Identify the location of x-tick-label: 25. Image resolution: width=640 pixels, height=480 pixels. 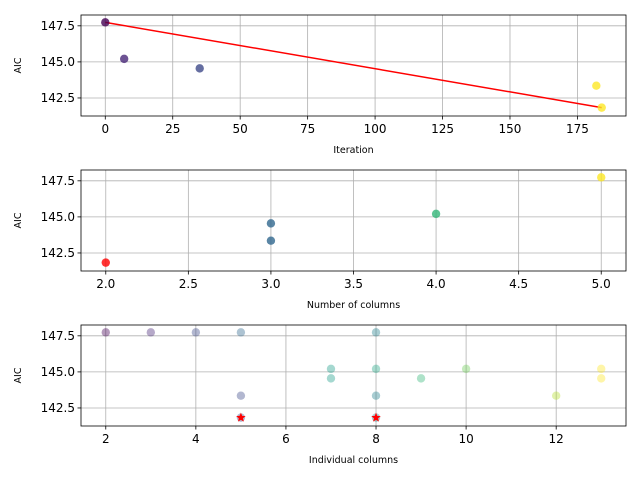
(172, 129).